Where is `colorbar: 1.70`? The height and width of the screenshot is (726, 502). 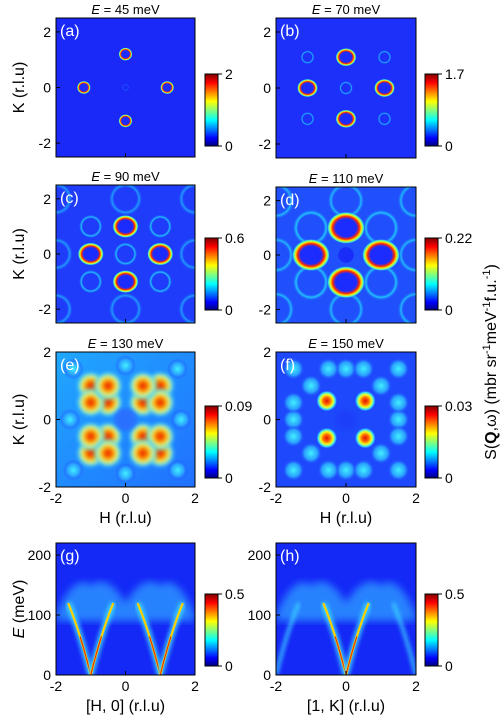 colorbar: 1.70 is located at coordinates (444, 110).